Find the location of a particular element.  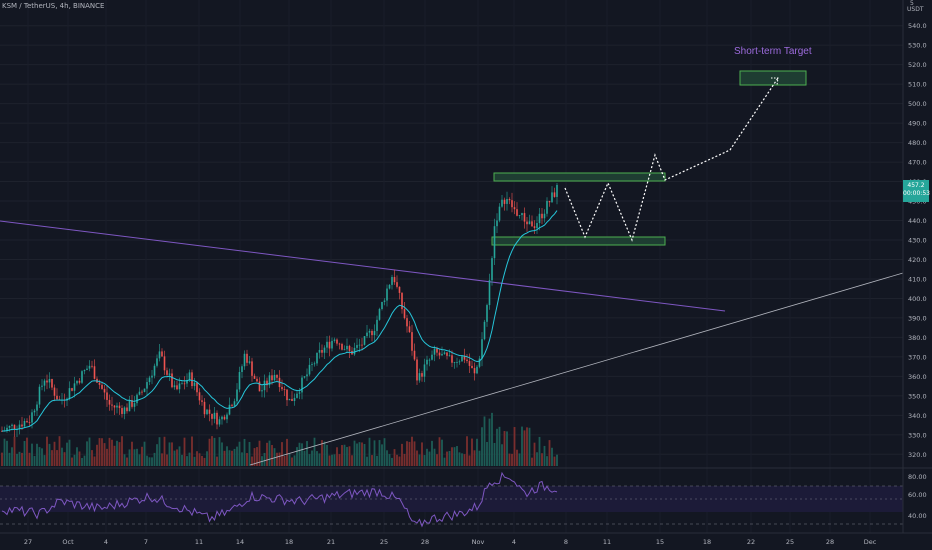

target-box is located at coordinates (773, 78).